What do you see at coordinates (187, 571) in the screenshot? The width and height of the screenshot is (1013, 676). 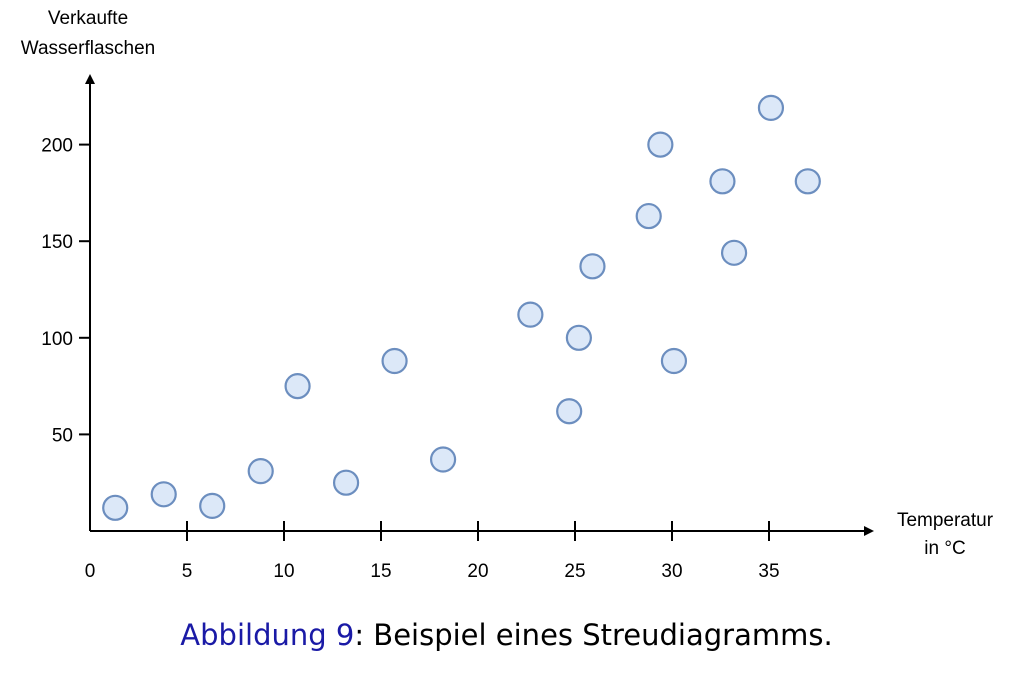 I see `x-tick-label: 5` at bounding box center [187, 571].